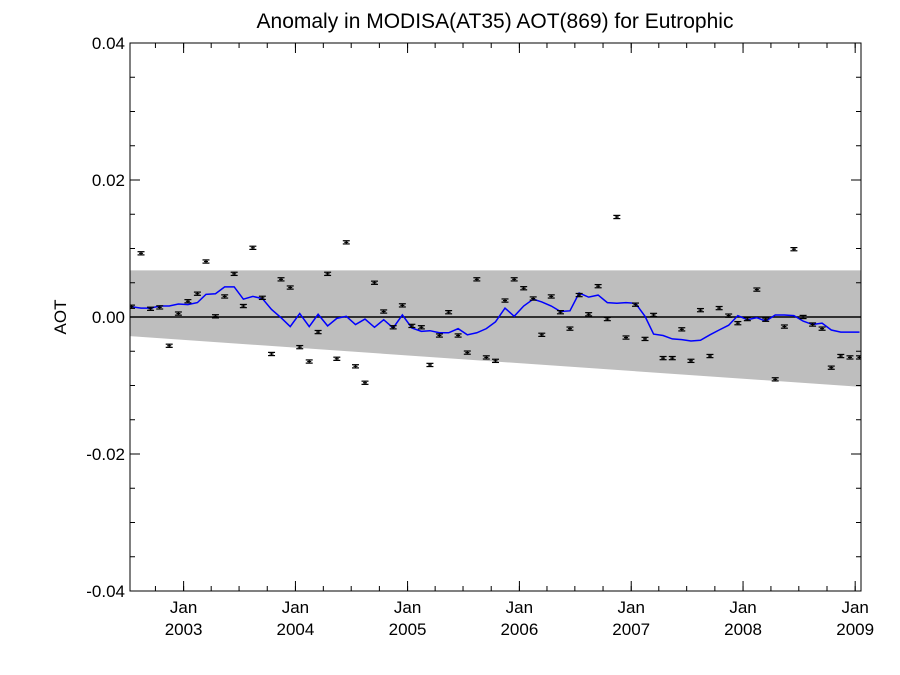 This screenshot has width=900, height=675. Describe the element at coordinates (108, 317) in the screenshot. I see `y-tick-label: 0.00` at that location.